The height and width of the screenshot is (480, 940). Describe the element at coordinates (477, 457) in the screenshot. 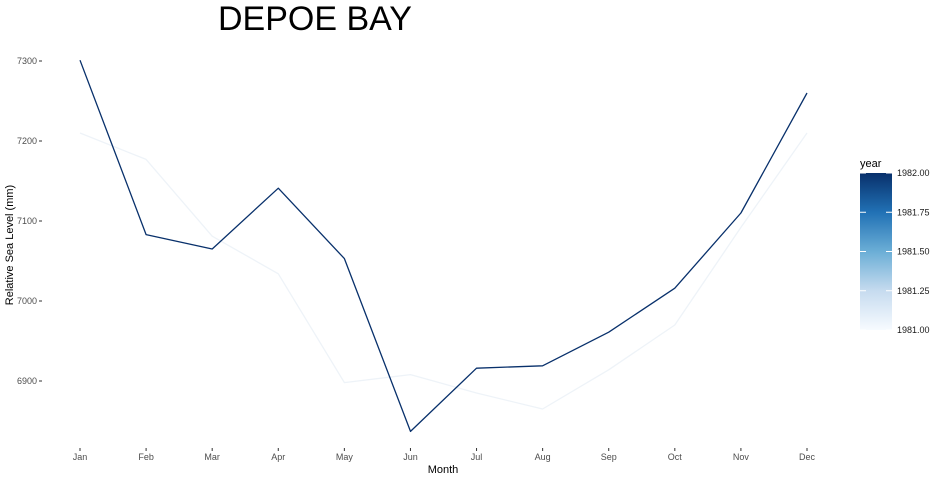

I see `x-tick-label: Jul` at that location.